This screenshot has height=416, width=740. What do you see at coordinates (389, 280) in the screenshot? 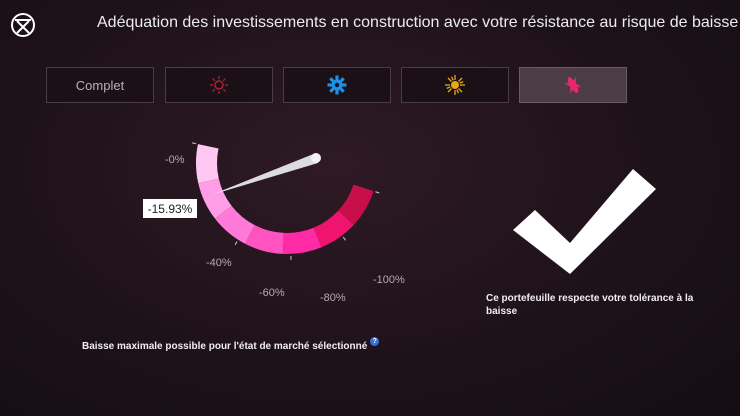
I see `tick-label-100: -100%` at bounding box center [389, 280].